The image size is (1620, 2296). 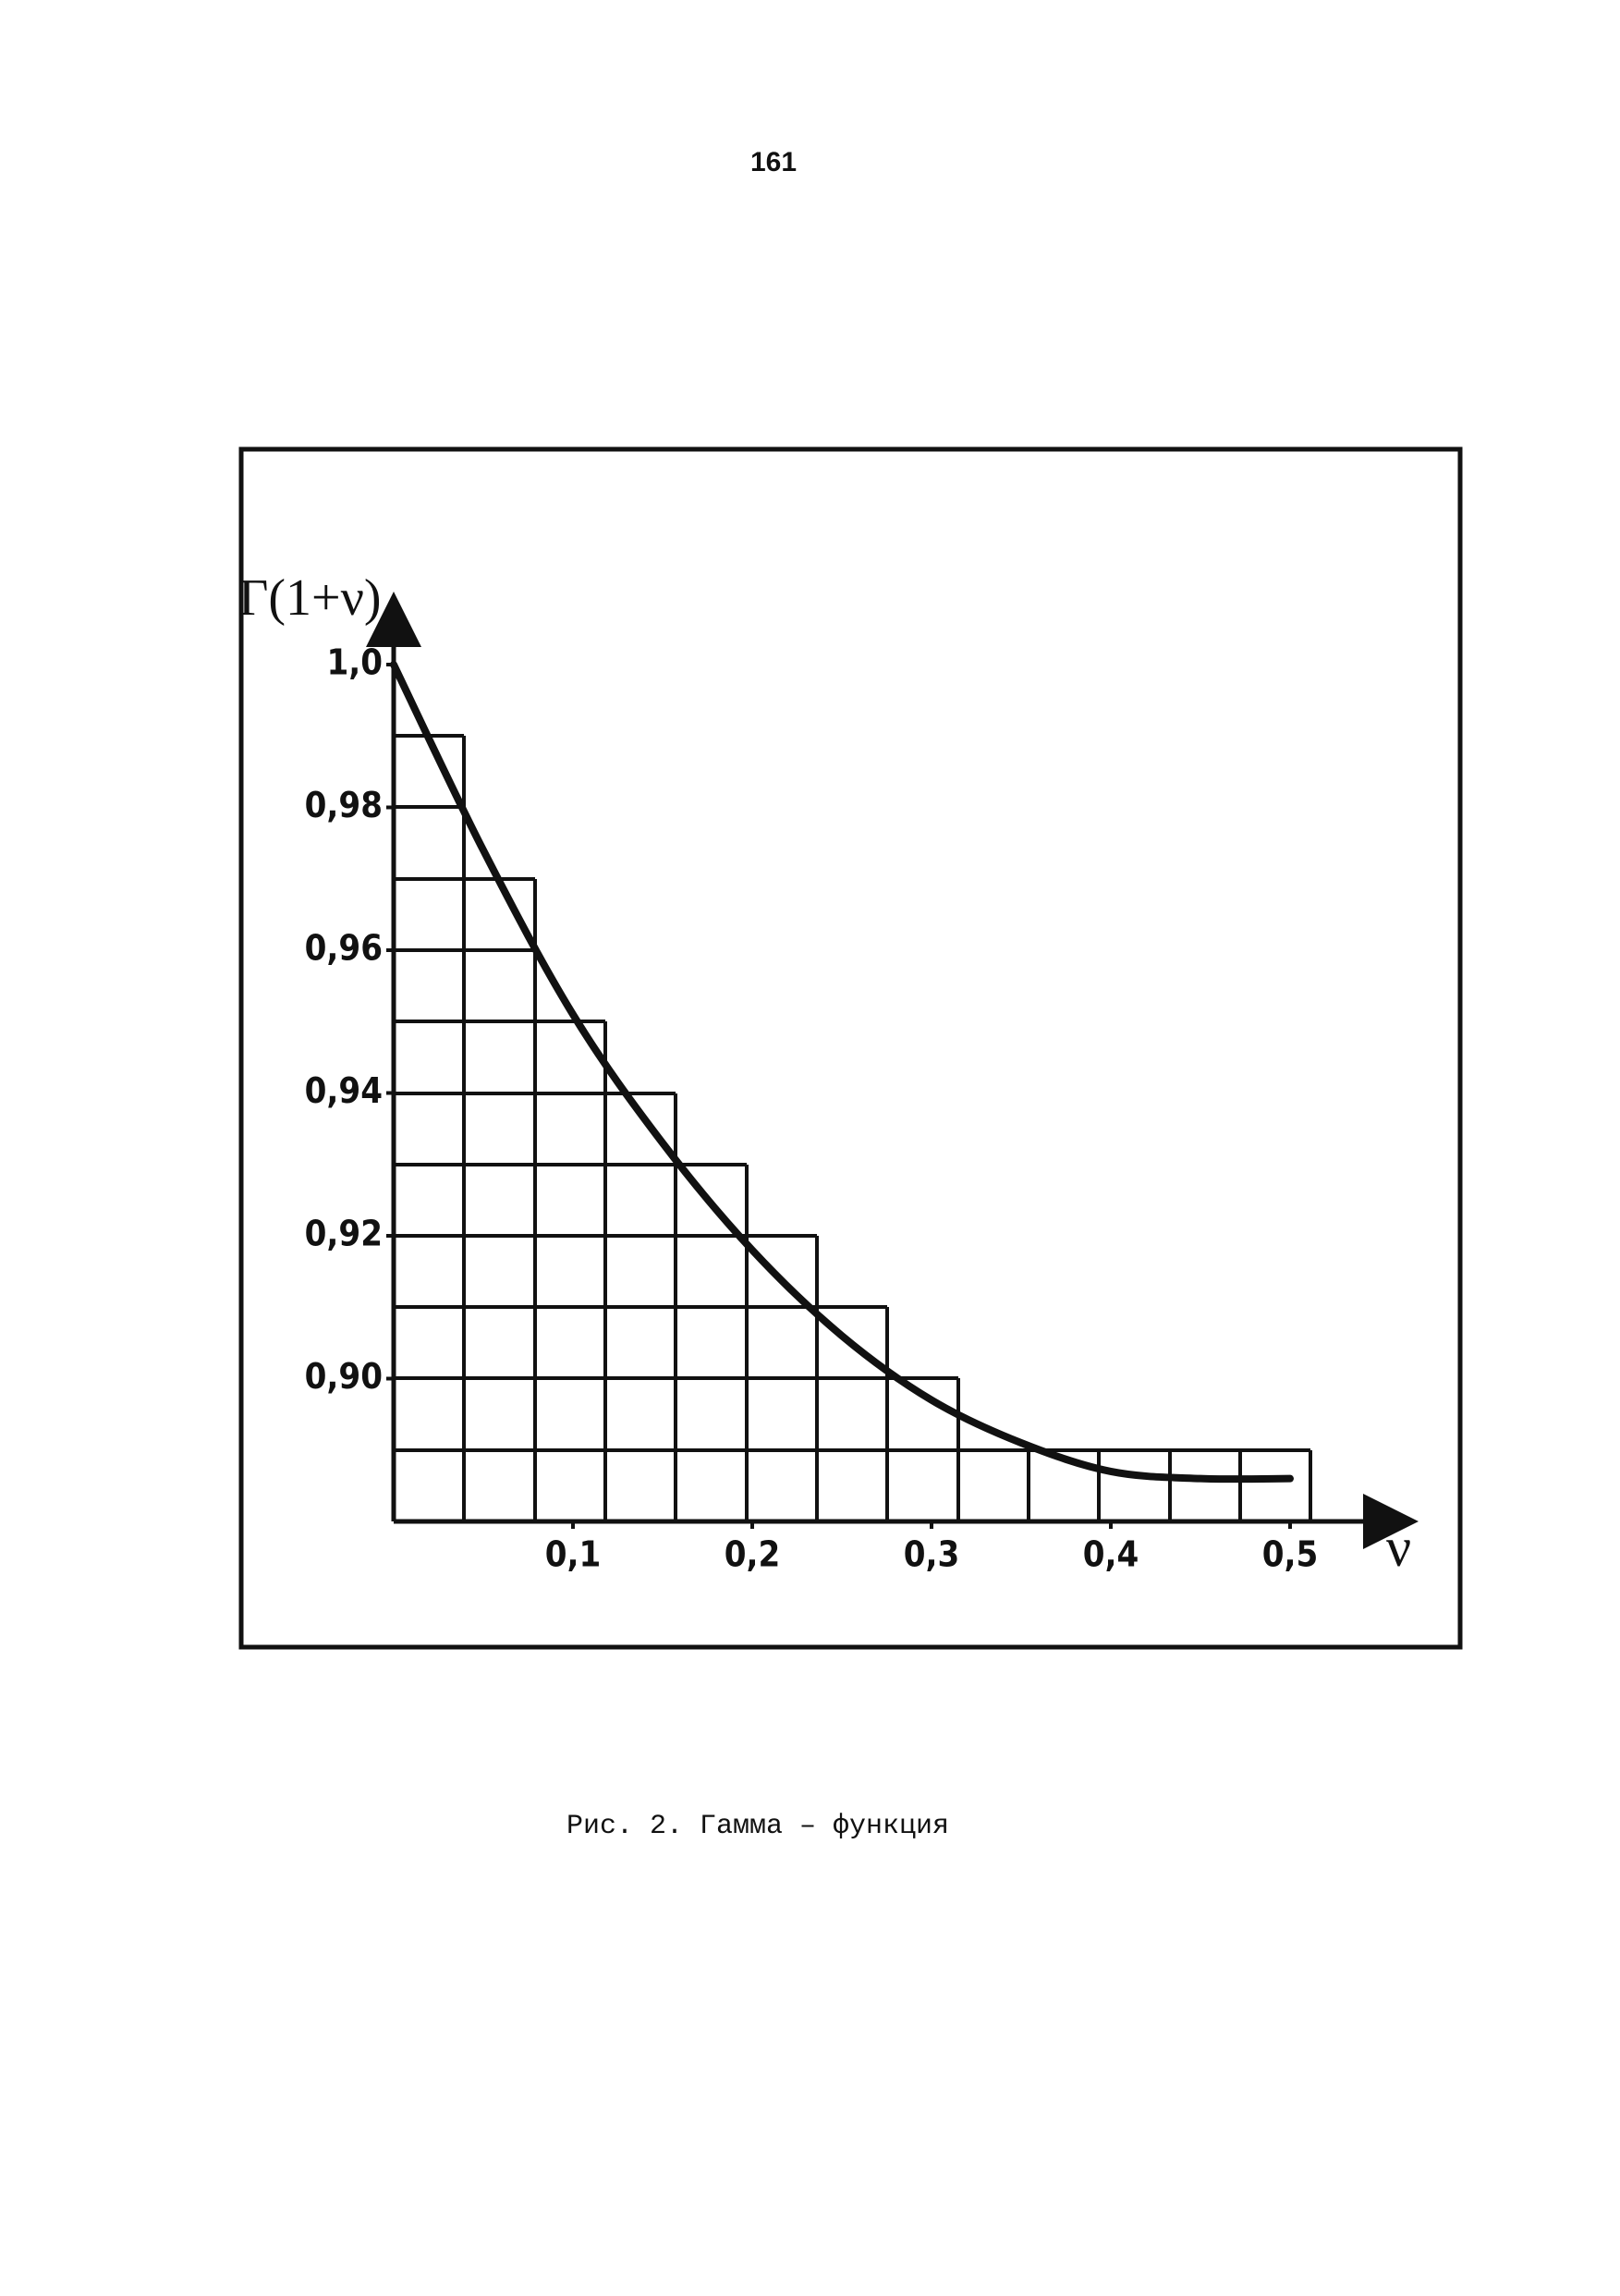 What do you see at coordinates (310, 598) in the screenshot?
I see `y-axis-label: Γ(1+ν)` at bounding box center [310, 598].